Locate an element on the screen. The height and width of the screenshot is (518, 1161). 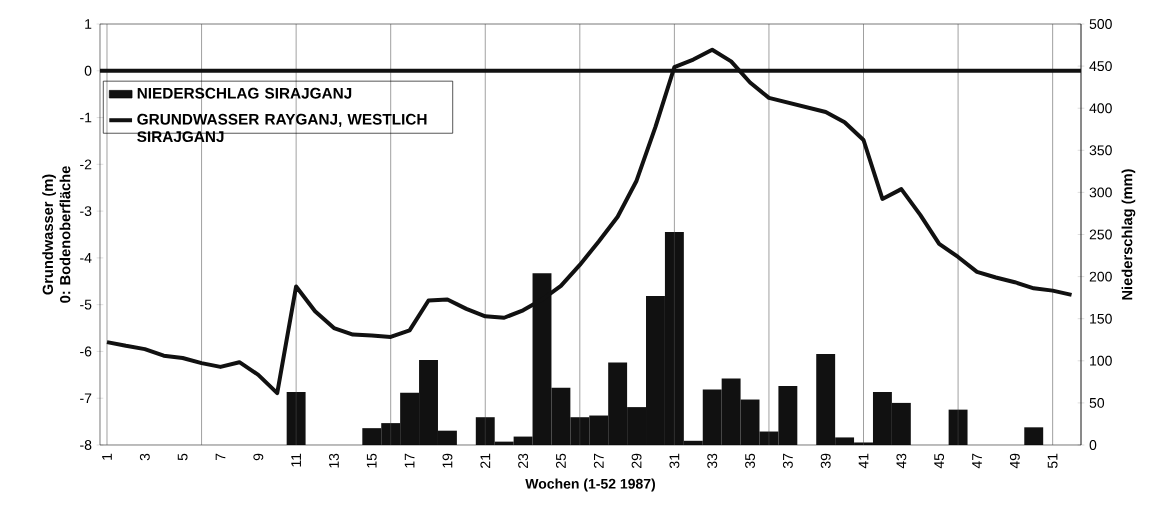
y2-axis-title: Niederschlag (mm) is located at coordinates (1128, 234).